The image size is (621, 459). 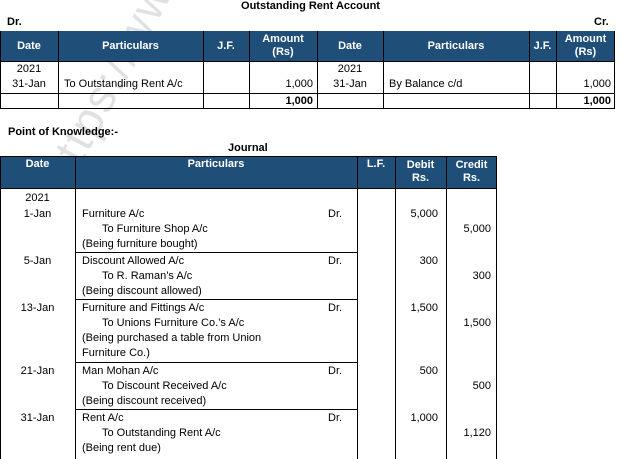 I want to click on knowledge-label: Point of Knowledge:-, so click(x=63, y=132).